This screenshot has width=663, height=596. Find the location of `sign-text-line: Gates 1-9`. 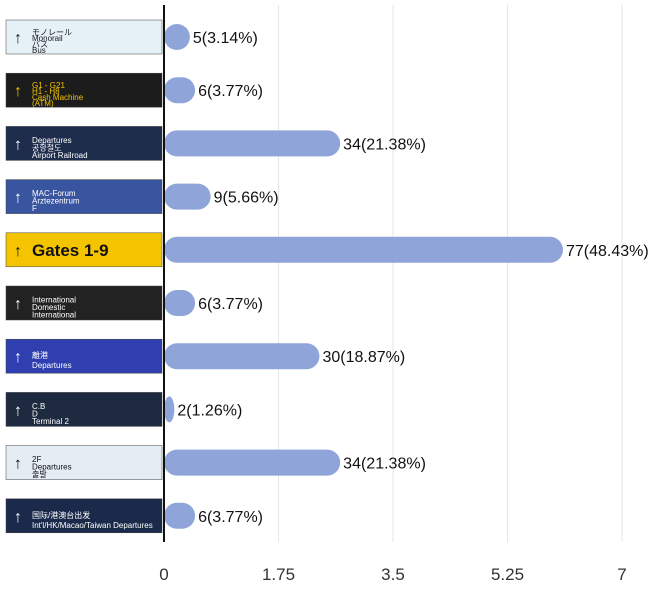

sign-text-line: Gates 1-9 is located at coordinates (70, 250).